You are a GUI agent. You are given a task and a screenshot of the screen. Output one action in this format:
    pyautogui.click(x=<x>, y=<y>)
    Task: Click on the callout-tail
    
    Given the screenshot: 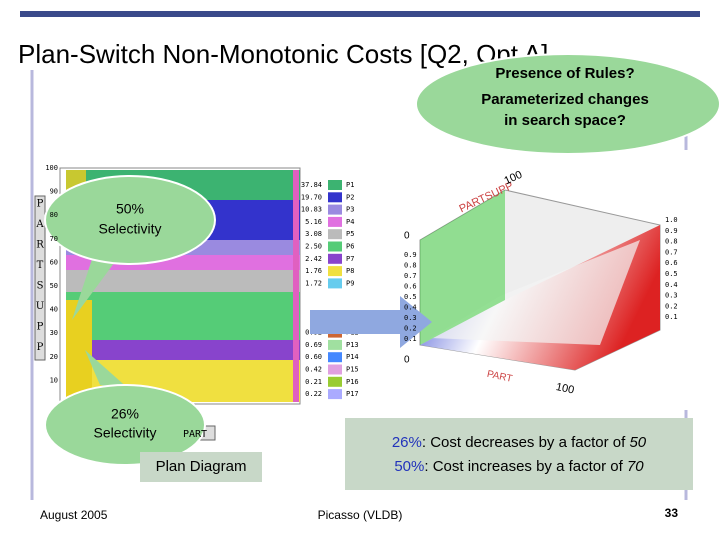 What is the action you would take?
    pyautogui.click(x=96, y=285)
    